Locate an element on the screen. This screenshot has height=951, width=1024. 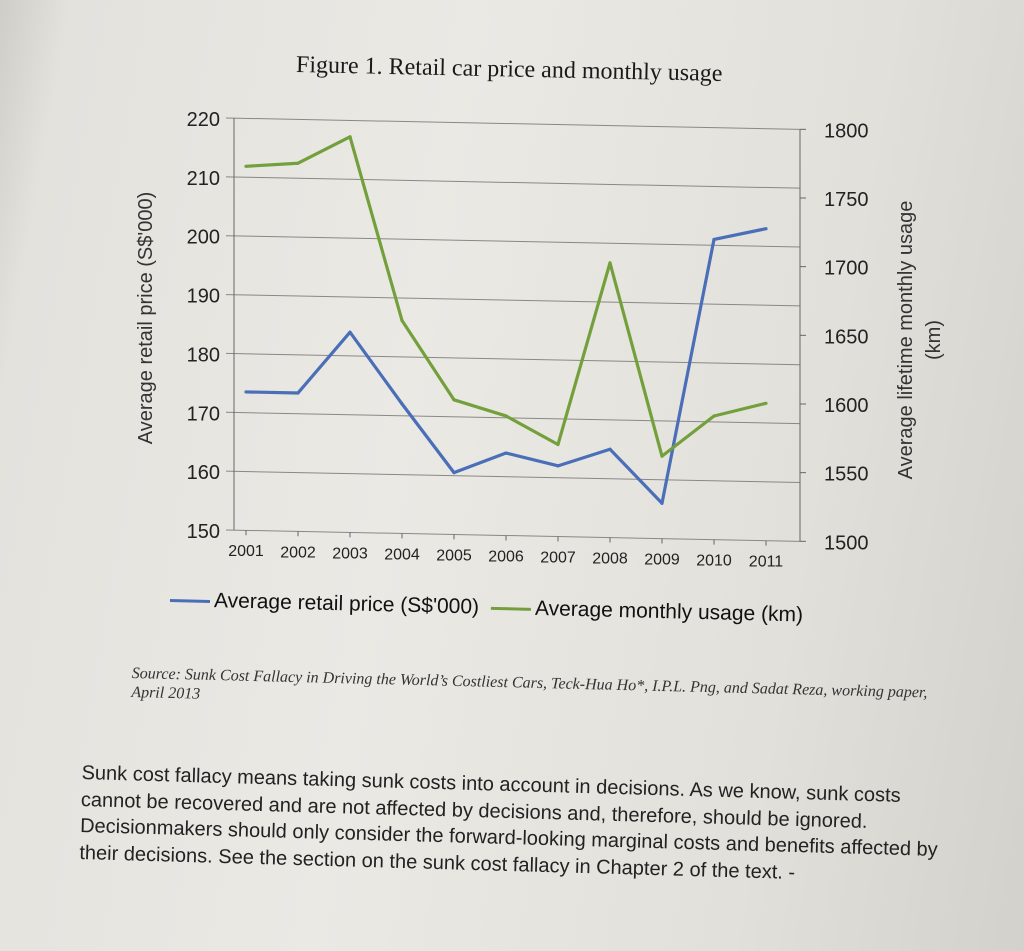
price-point-2005 is located at coordinates (454, 473).